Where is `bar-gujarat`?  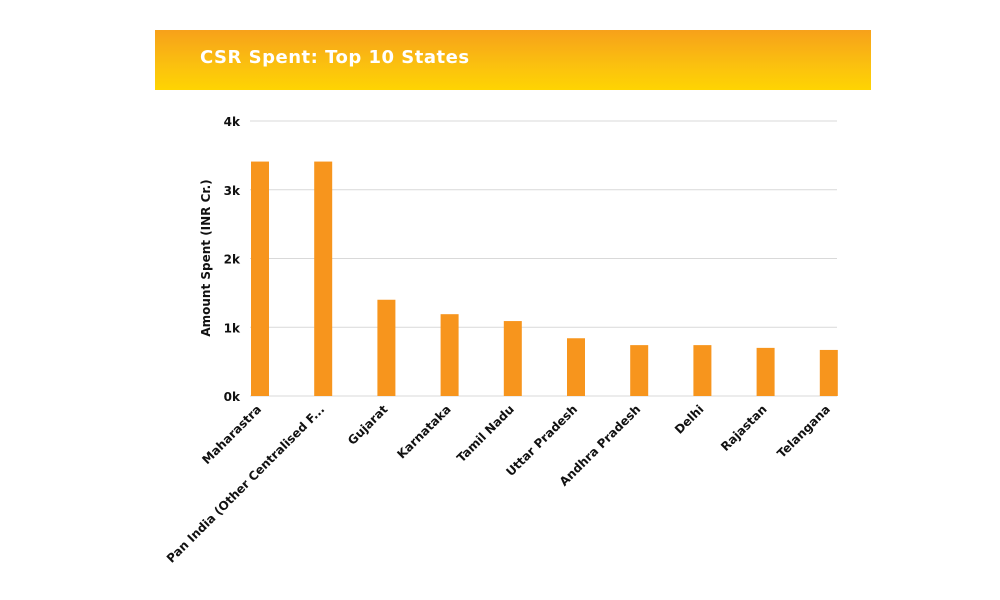 bar-gujarat is located at coordinates (386, 347).